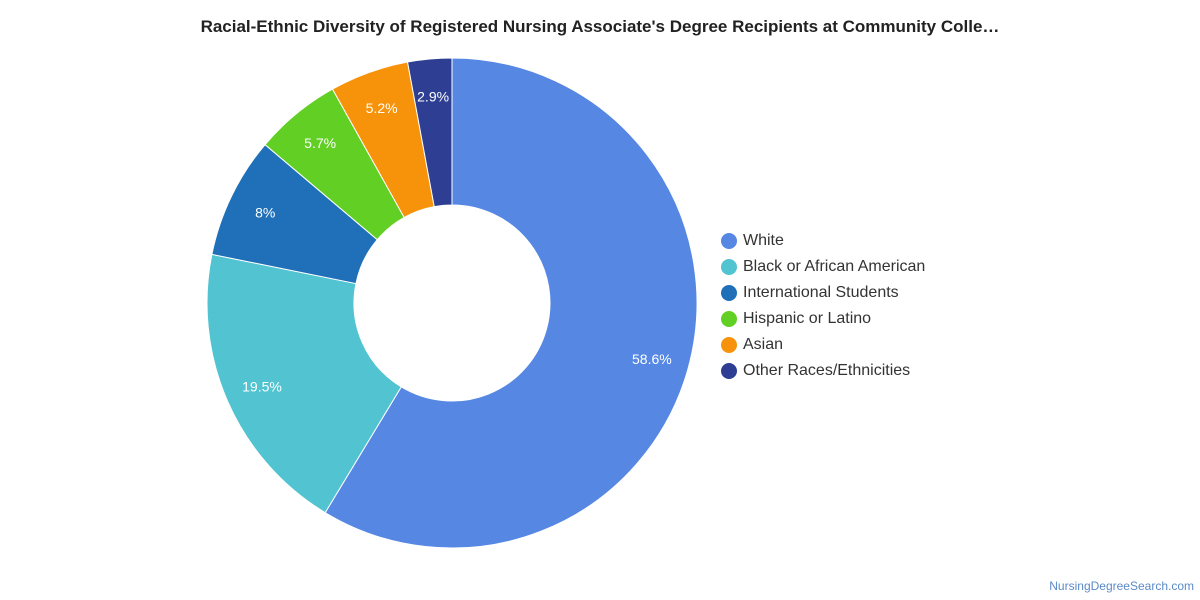 The height and width of the screenshot is (600, 1200). I want to click on legend-label: Asian, so click(763, 344).